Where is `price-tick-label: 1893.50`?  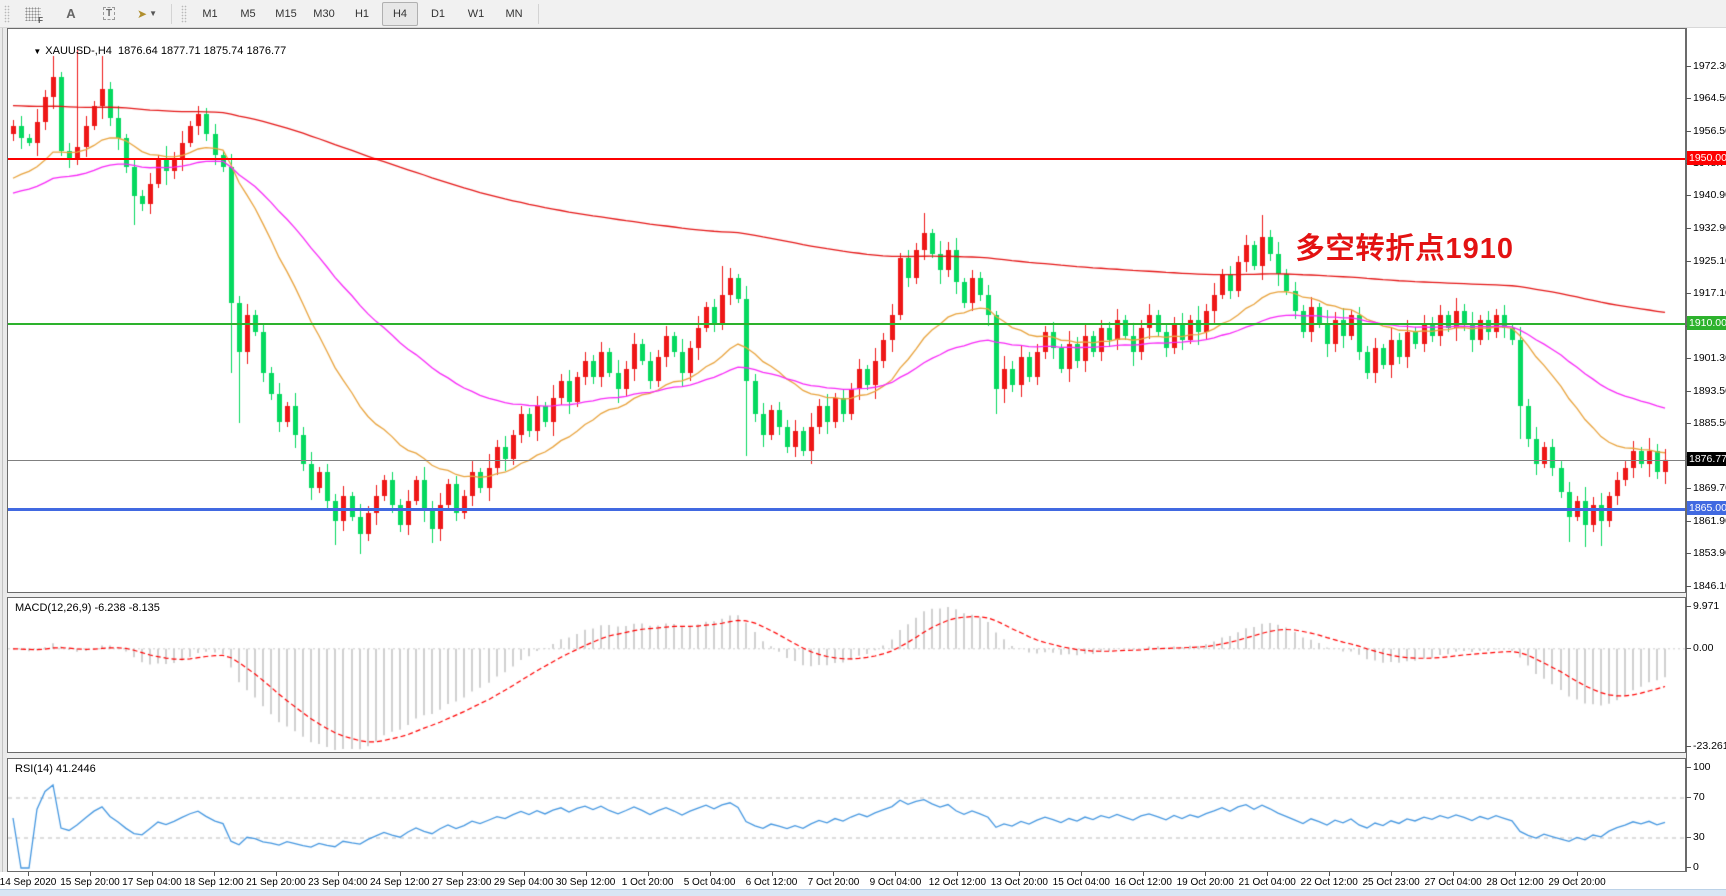 price-tick-label: 1893.50 is located at coordinates (1709, 390).